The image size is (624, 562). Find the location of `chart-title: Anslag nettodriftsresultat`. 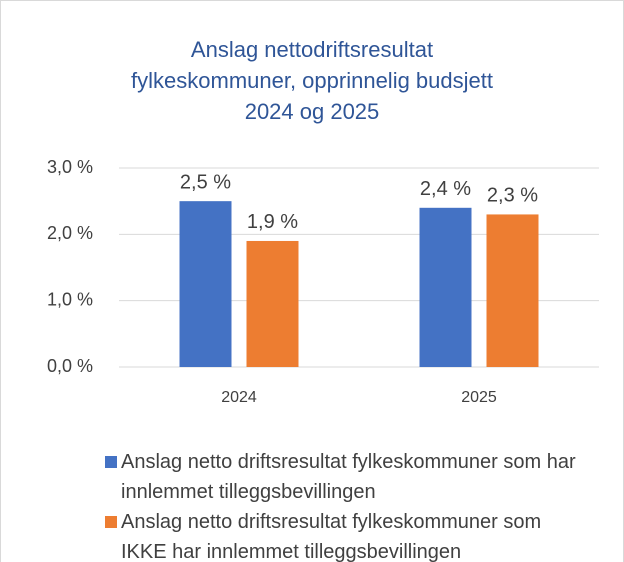

chart-title: Anslag nettodriftsresultat is located at coordinates (312, 49).